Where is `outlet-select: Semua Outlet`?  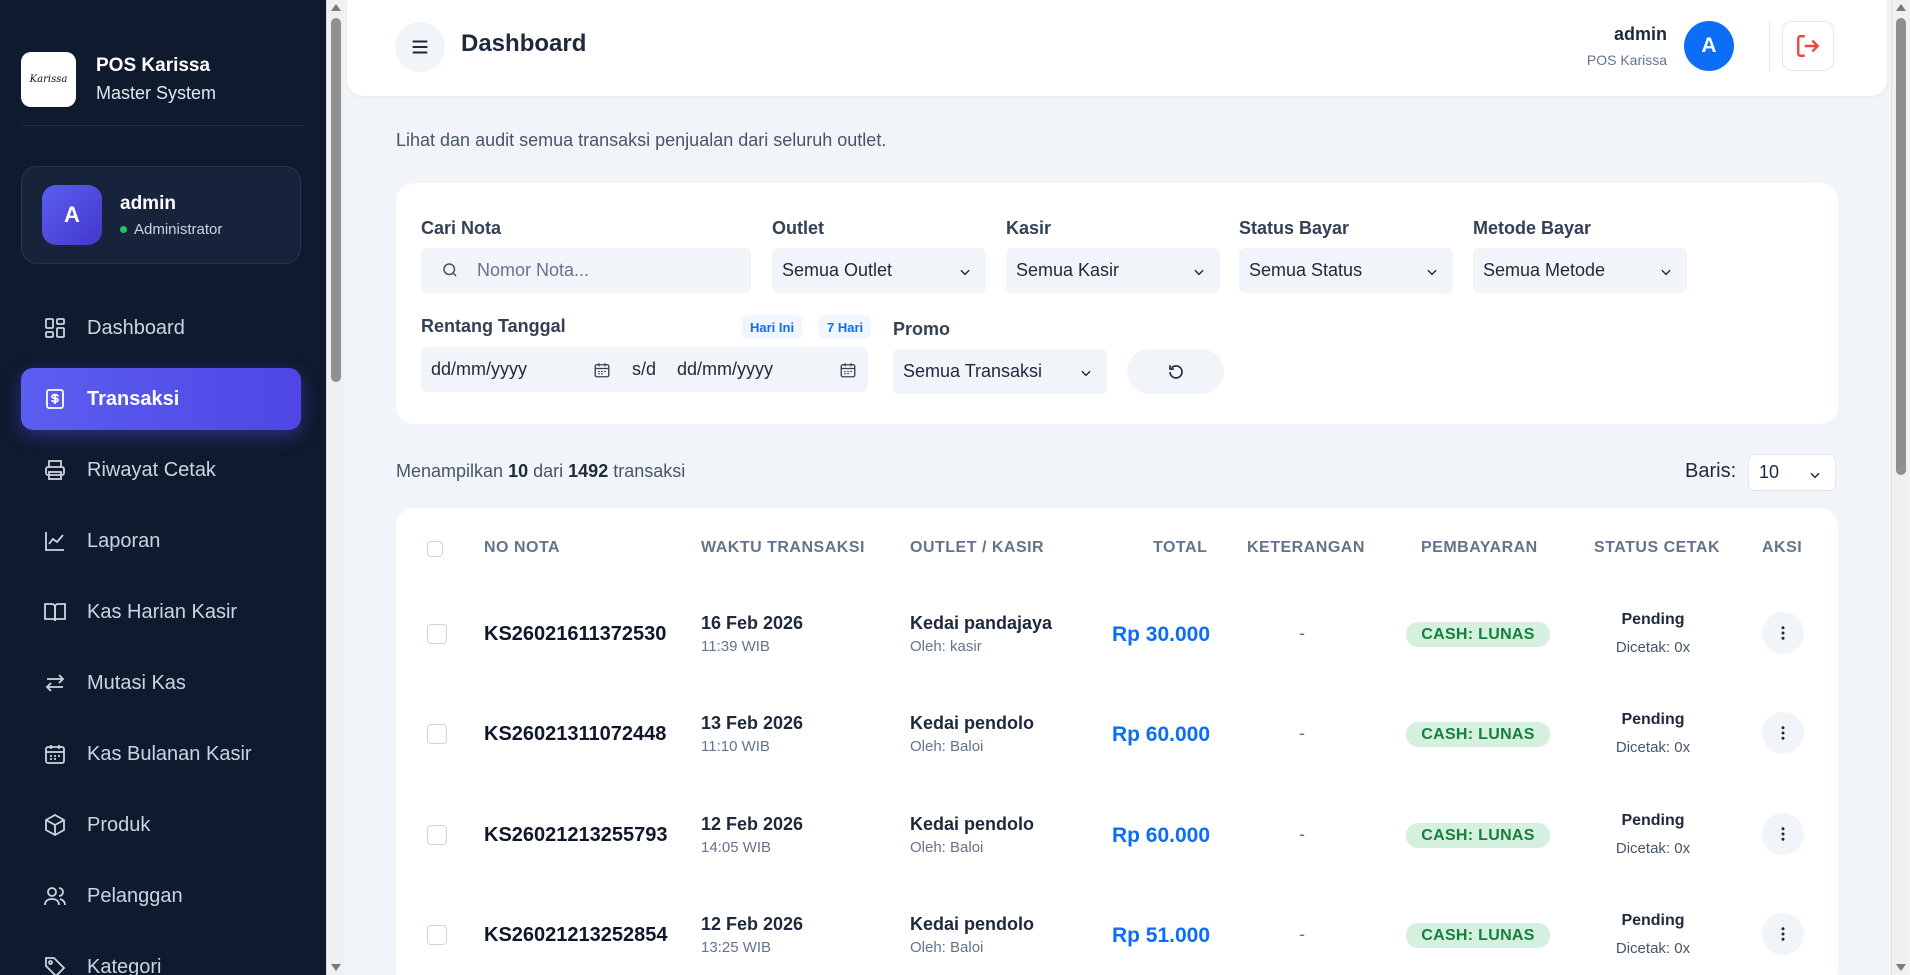
outlet-select: Semua Outlet is located at coordinates (879, 270).